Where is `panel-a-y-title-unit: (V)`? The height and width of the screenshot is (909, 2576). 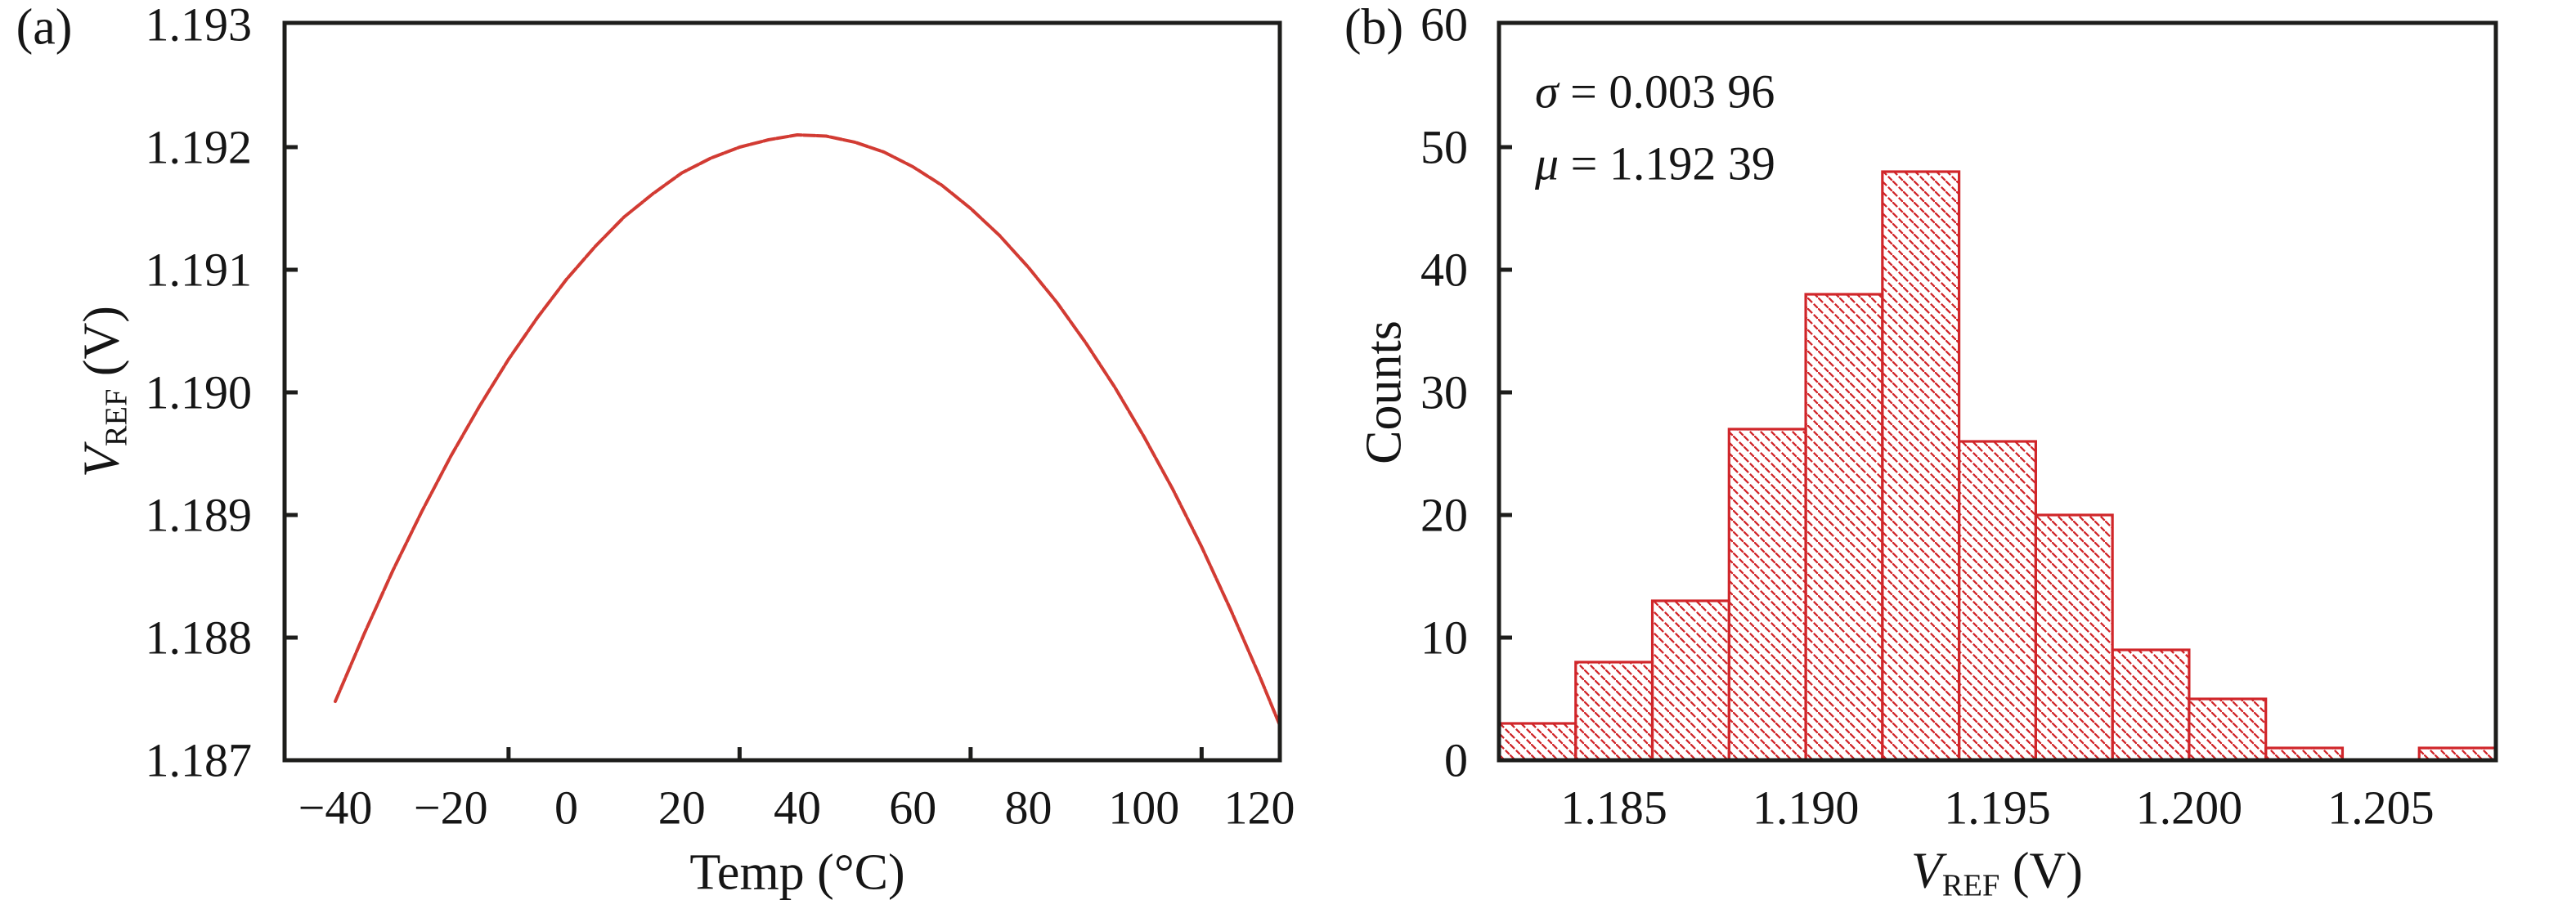
panel-a-y-title-unit: (V) is located at coordinates (102, 348).